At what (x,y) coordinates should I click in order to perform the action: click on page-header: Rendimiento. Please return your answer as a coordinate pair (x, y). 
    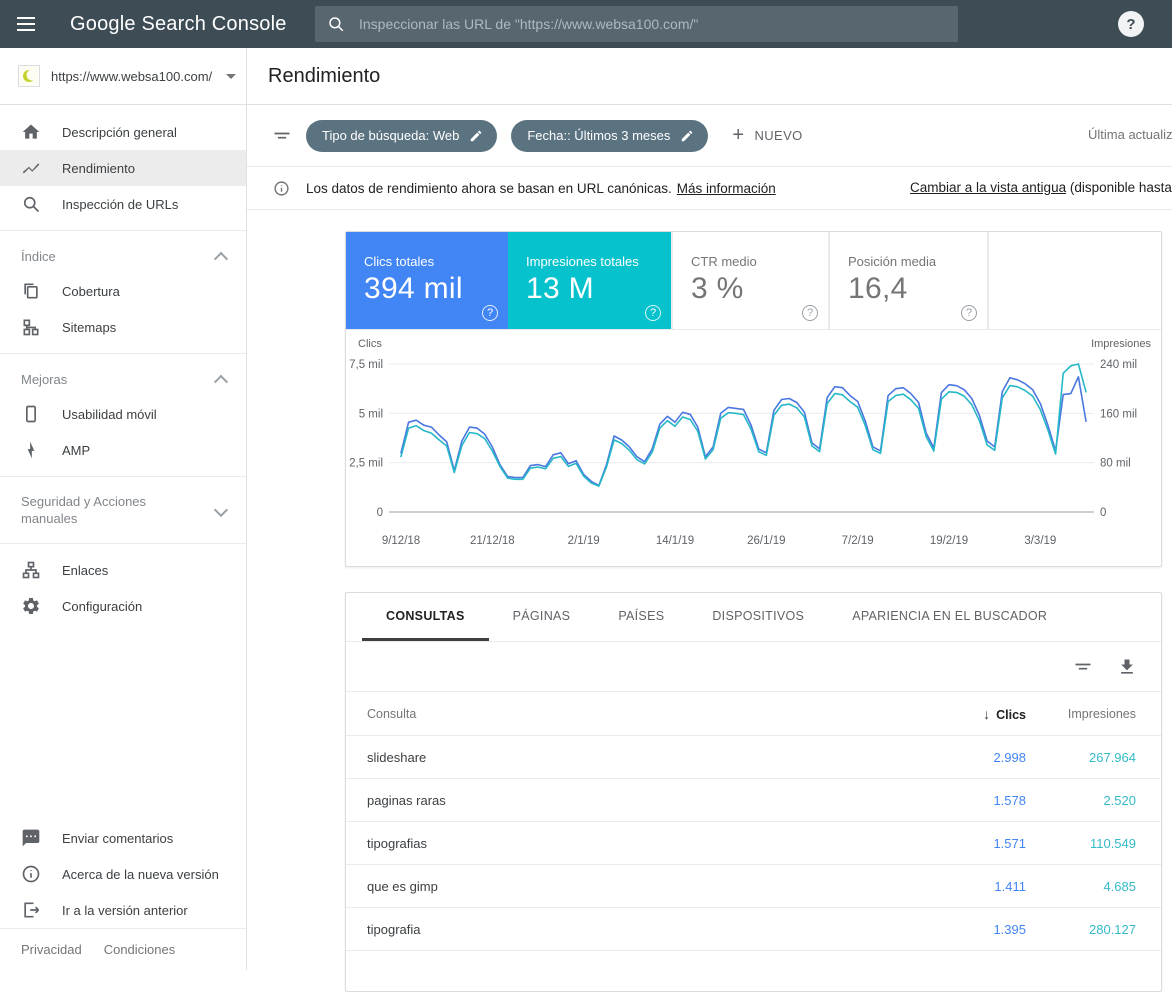
    Looking at the image, I should click on (709, 76).